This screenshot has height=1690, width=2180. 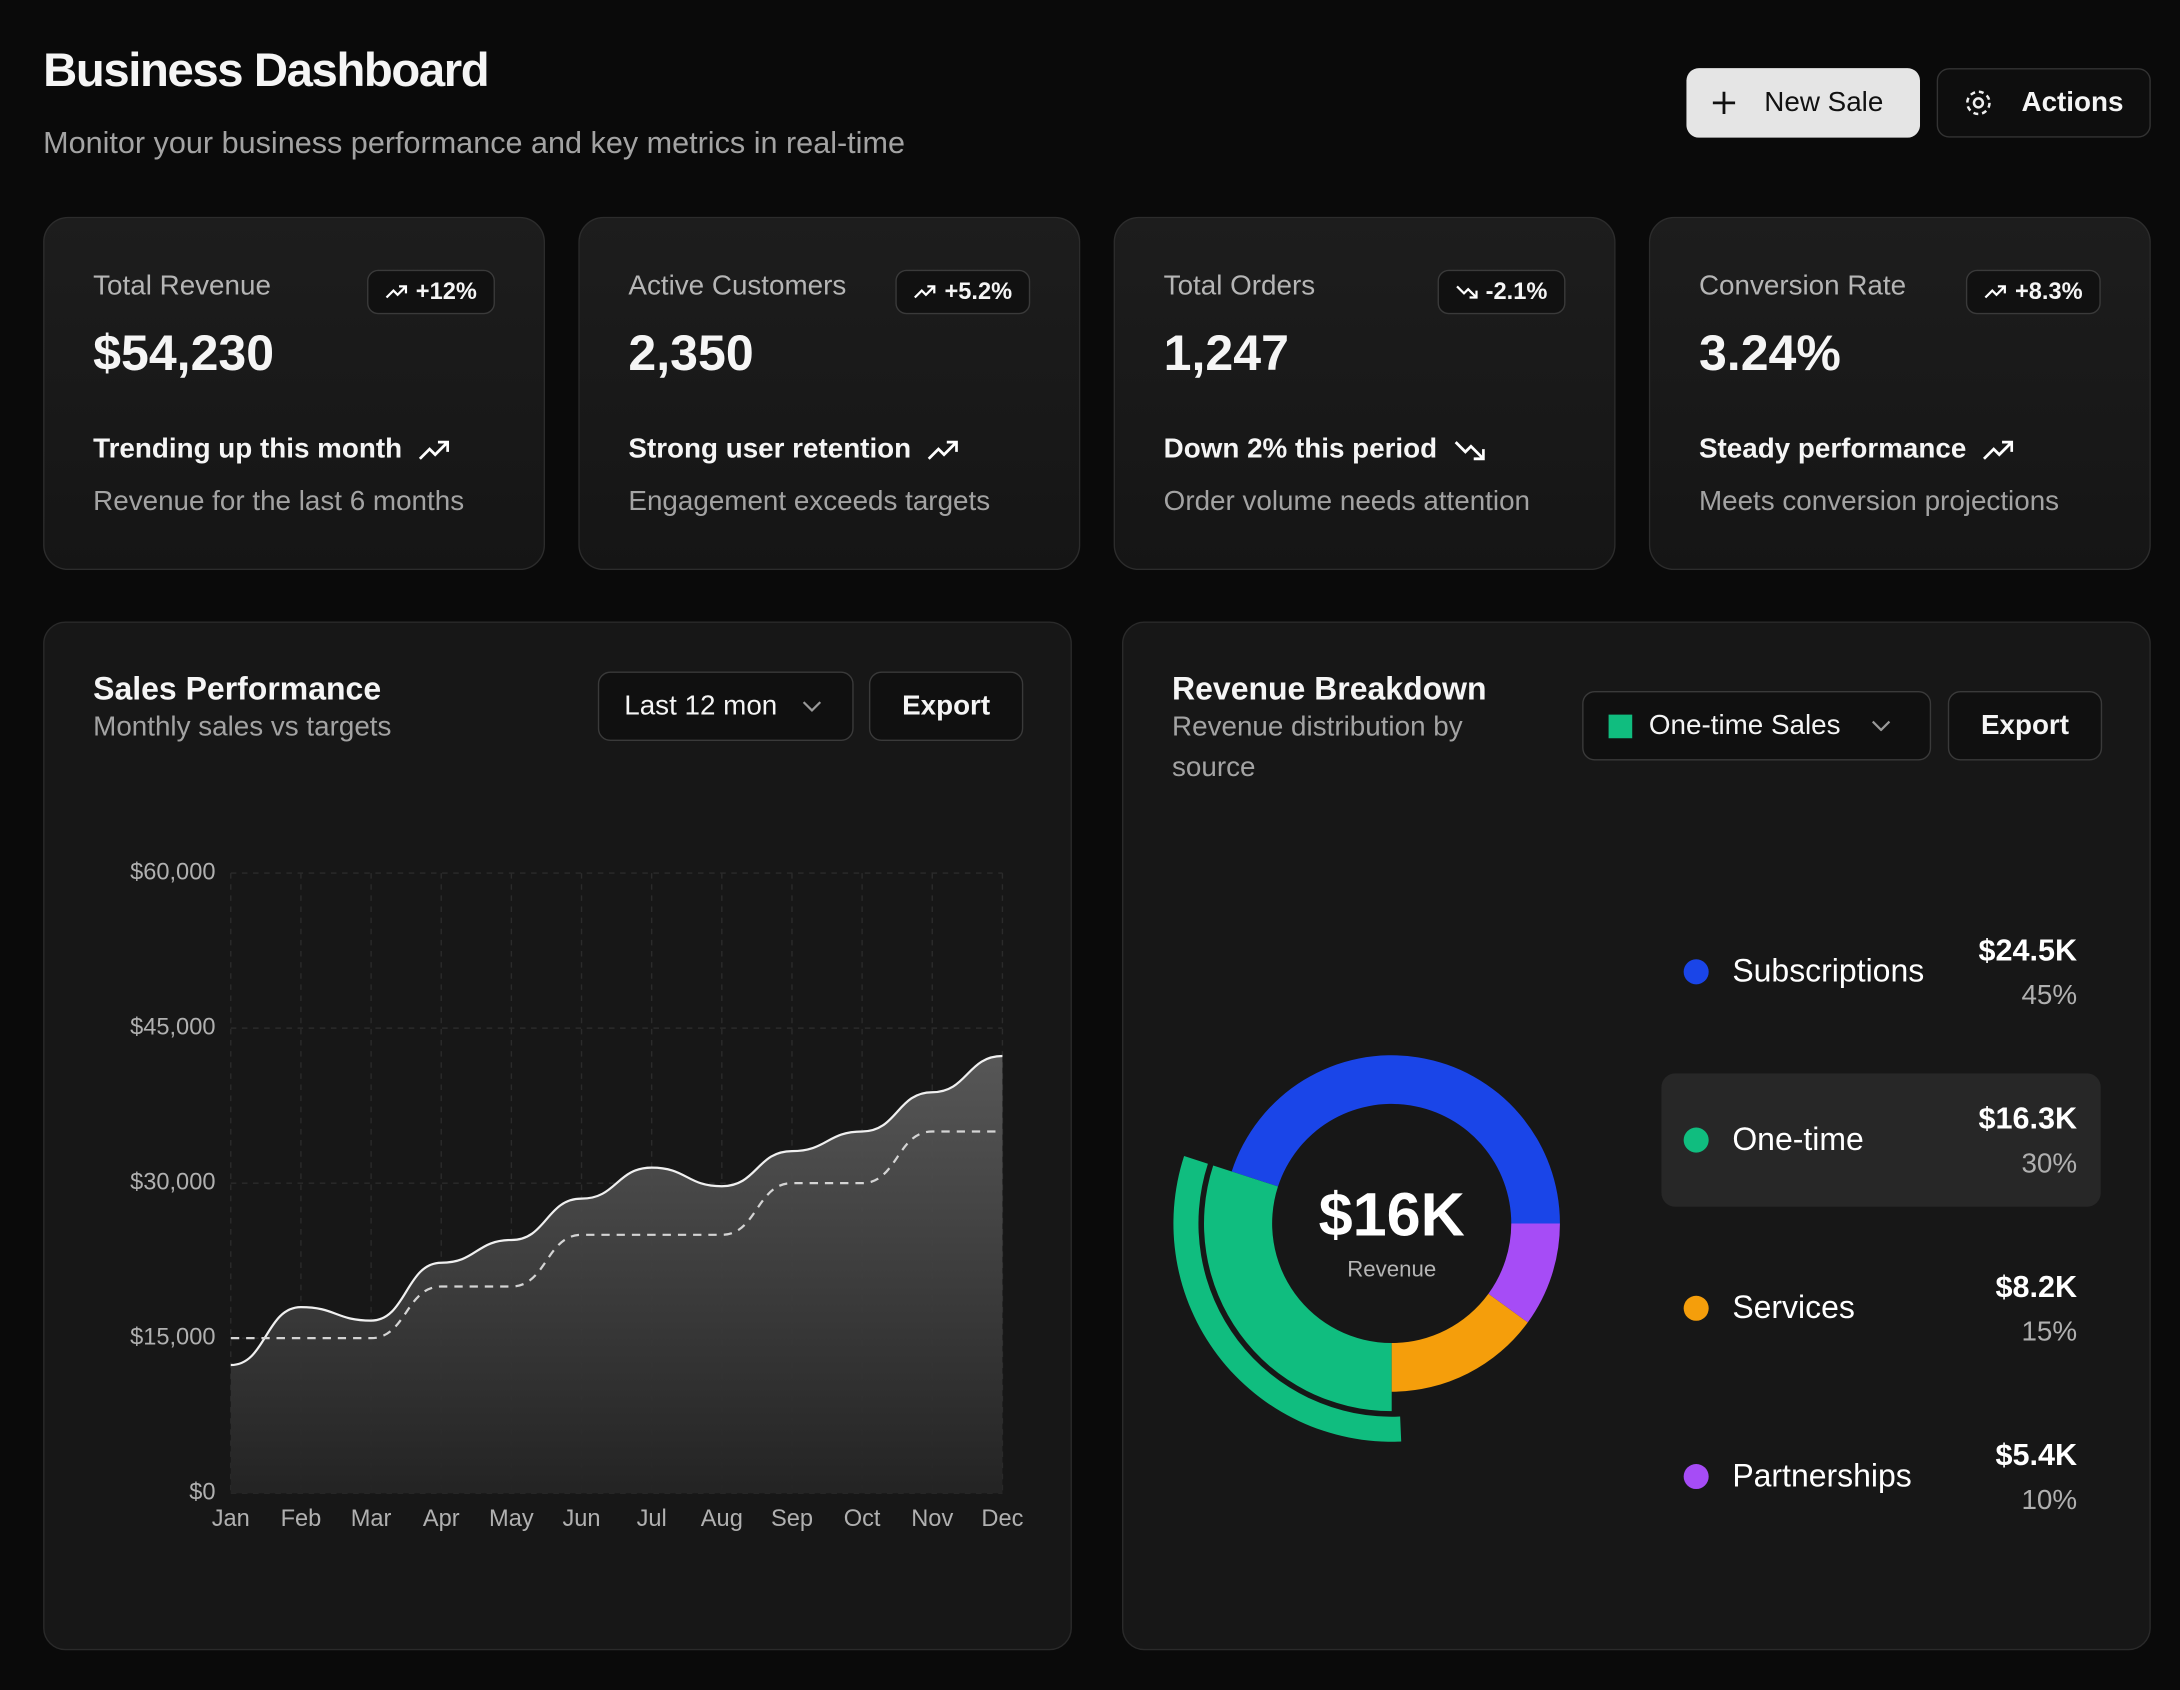 I want to click on source-select: One-time Sales, so click(x=1757, y=725).